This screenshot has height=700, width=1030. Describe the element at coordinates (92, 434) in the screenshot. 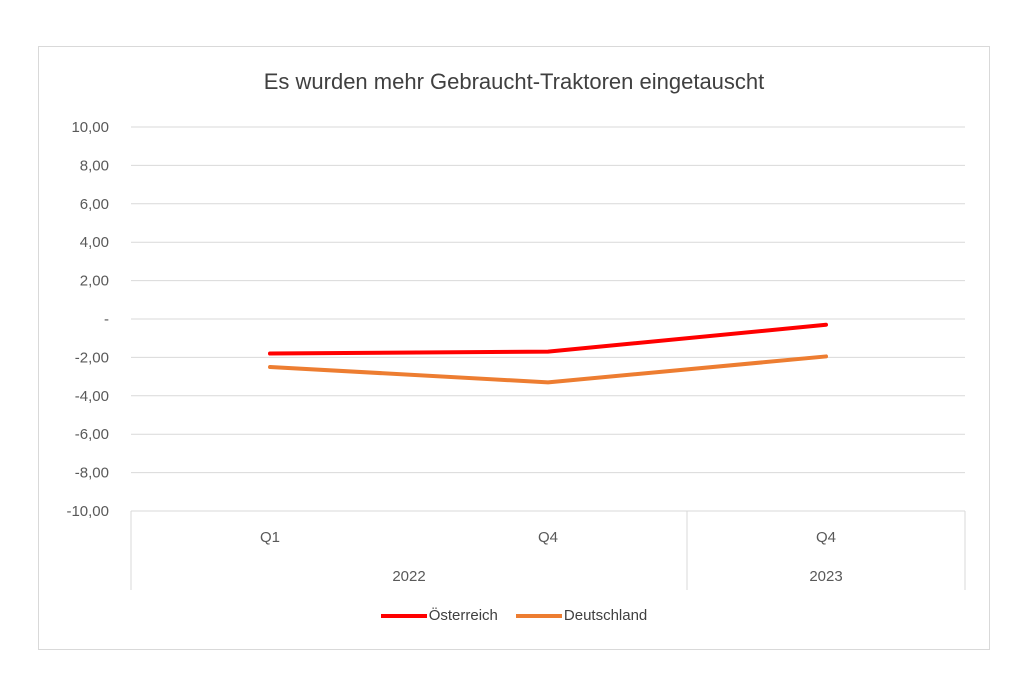

I see `y-tick-label: -6,00` at that location.